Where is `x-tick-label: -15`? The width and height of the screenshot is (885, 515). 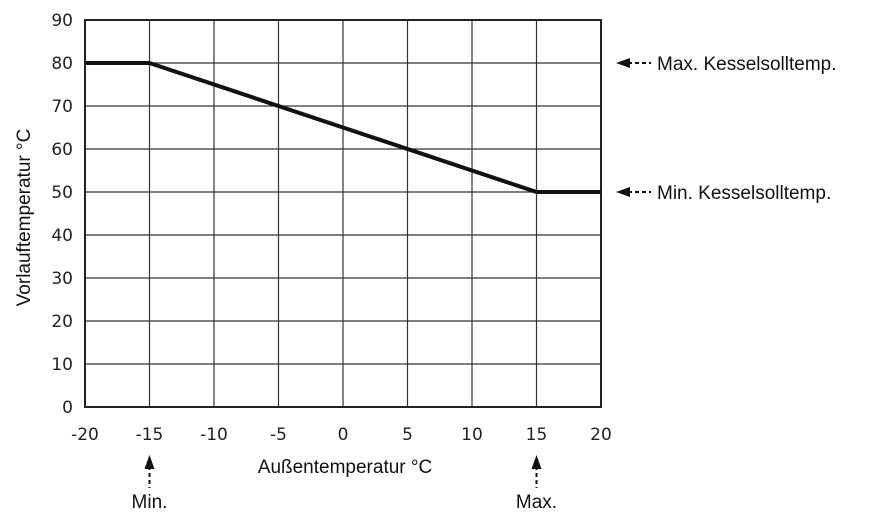 x-tick-label: -15 is located at coordinates (150, 435).